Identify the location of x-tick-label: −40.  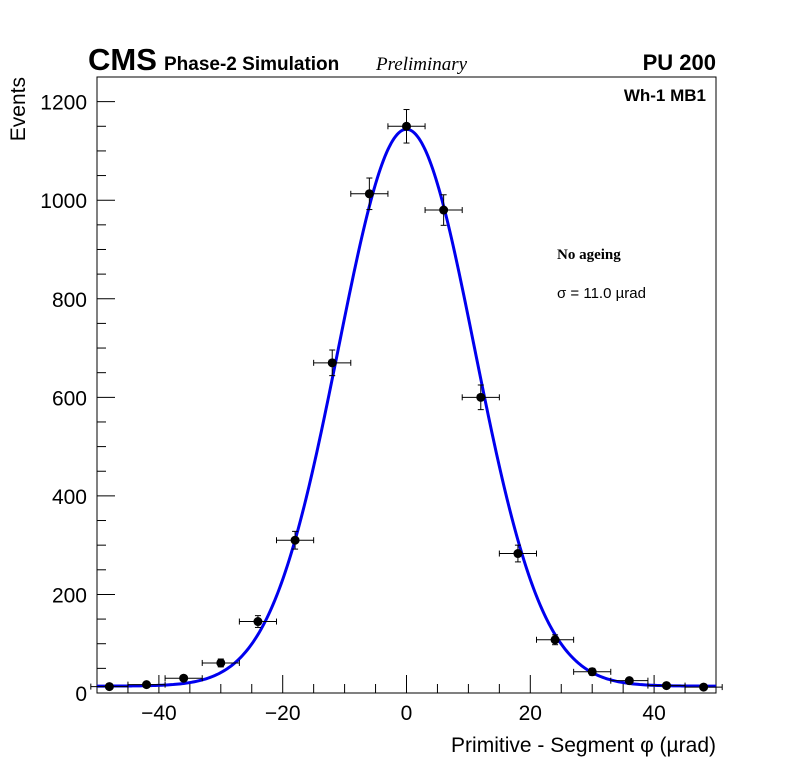
(159, 713).